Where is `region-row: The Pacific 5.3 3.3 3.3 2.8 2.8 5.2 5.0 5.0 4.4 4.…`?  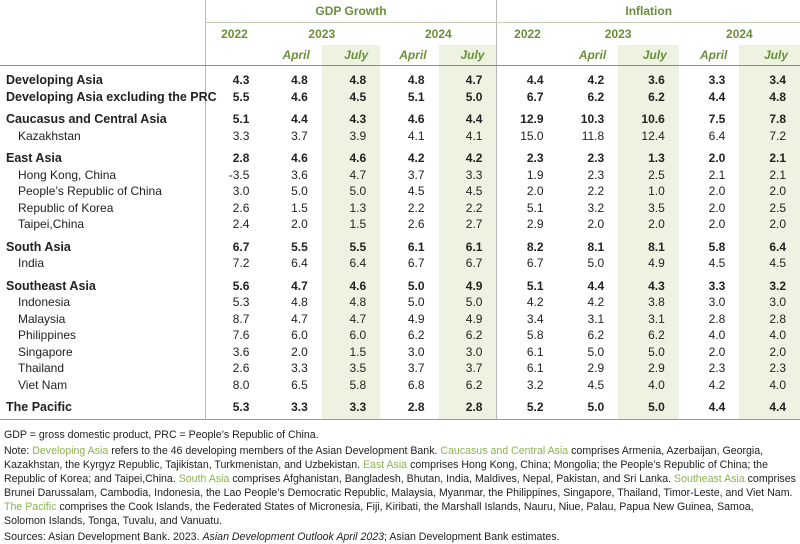
region-row: The Pacific 5.3 3.3 3.3 2.8 2.8 5.2 5.0 5.0 4.4 4.… is located at coordinates (400, 406).